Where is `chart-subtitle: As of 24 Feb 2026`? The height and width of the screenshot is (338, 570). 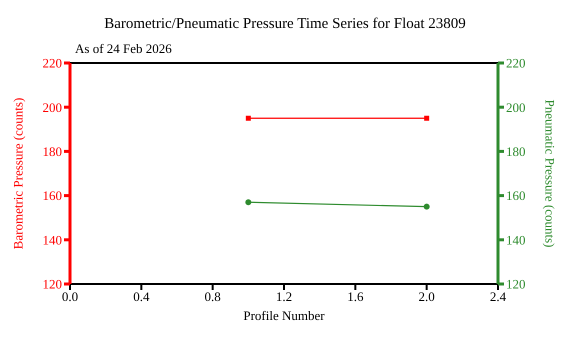 chart-subtitle: As of 24 Feb 2026 is located at coordinates (123, 49).